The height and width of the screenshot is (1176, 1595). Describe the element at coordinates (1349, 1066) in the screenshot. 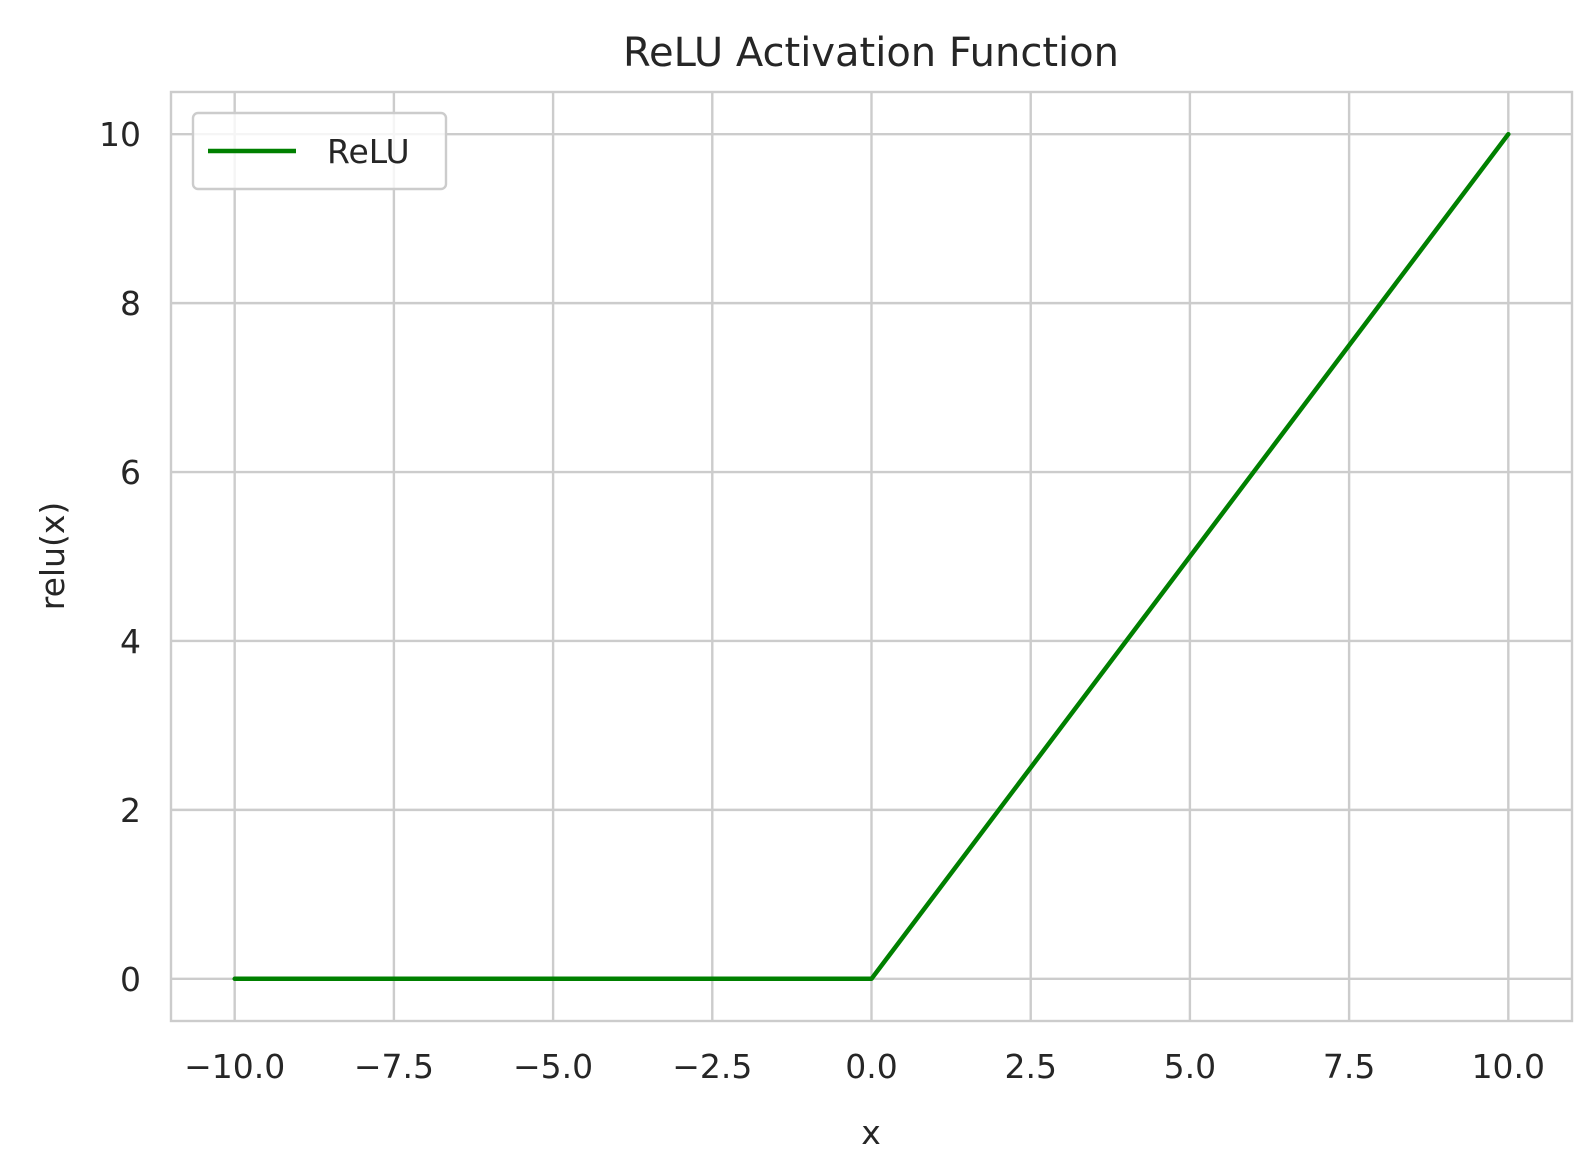

I see `x-tick-label: 7.5` at that location.